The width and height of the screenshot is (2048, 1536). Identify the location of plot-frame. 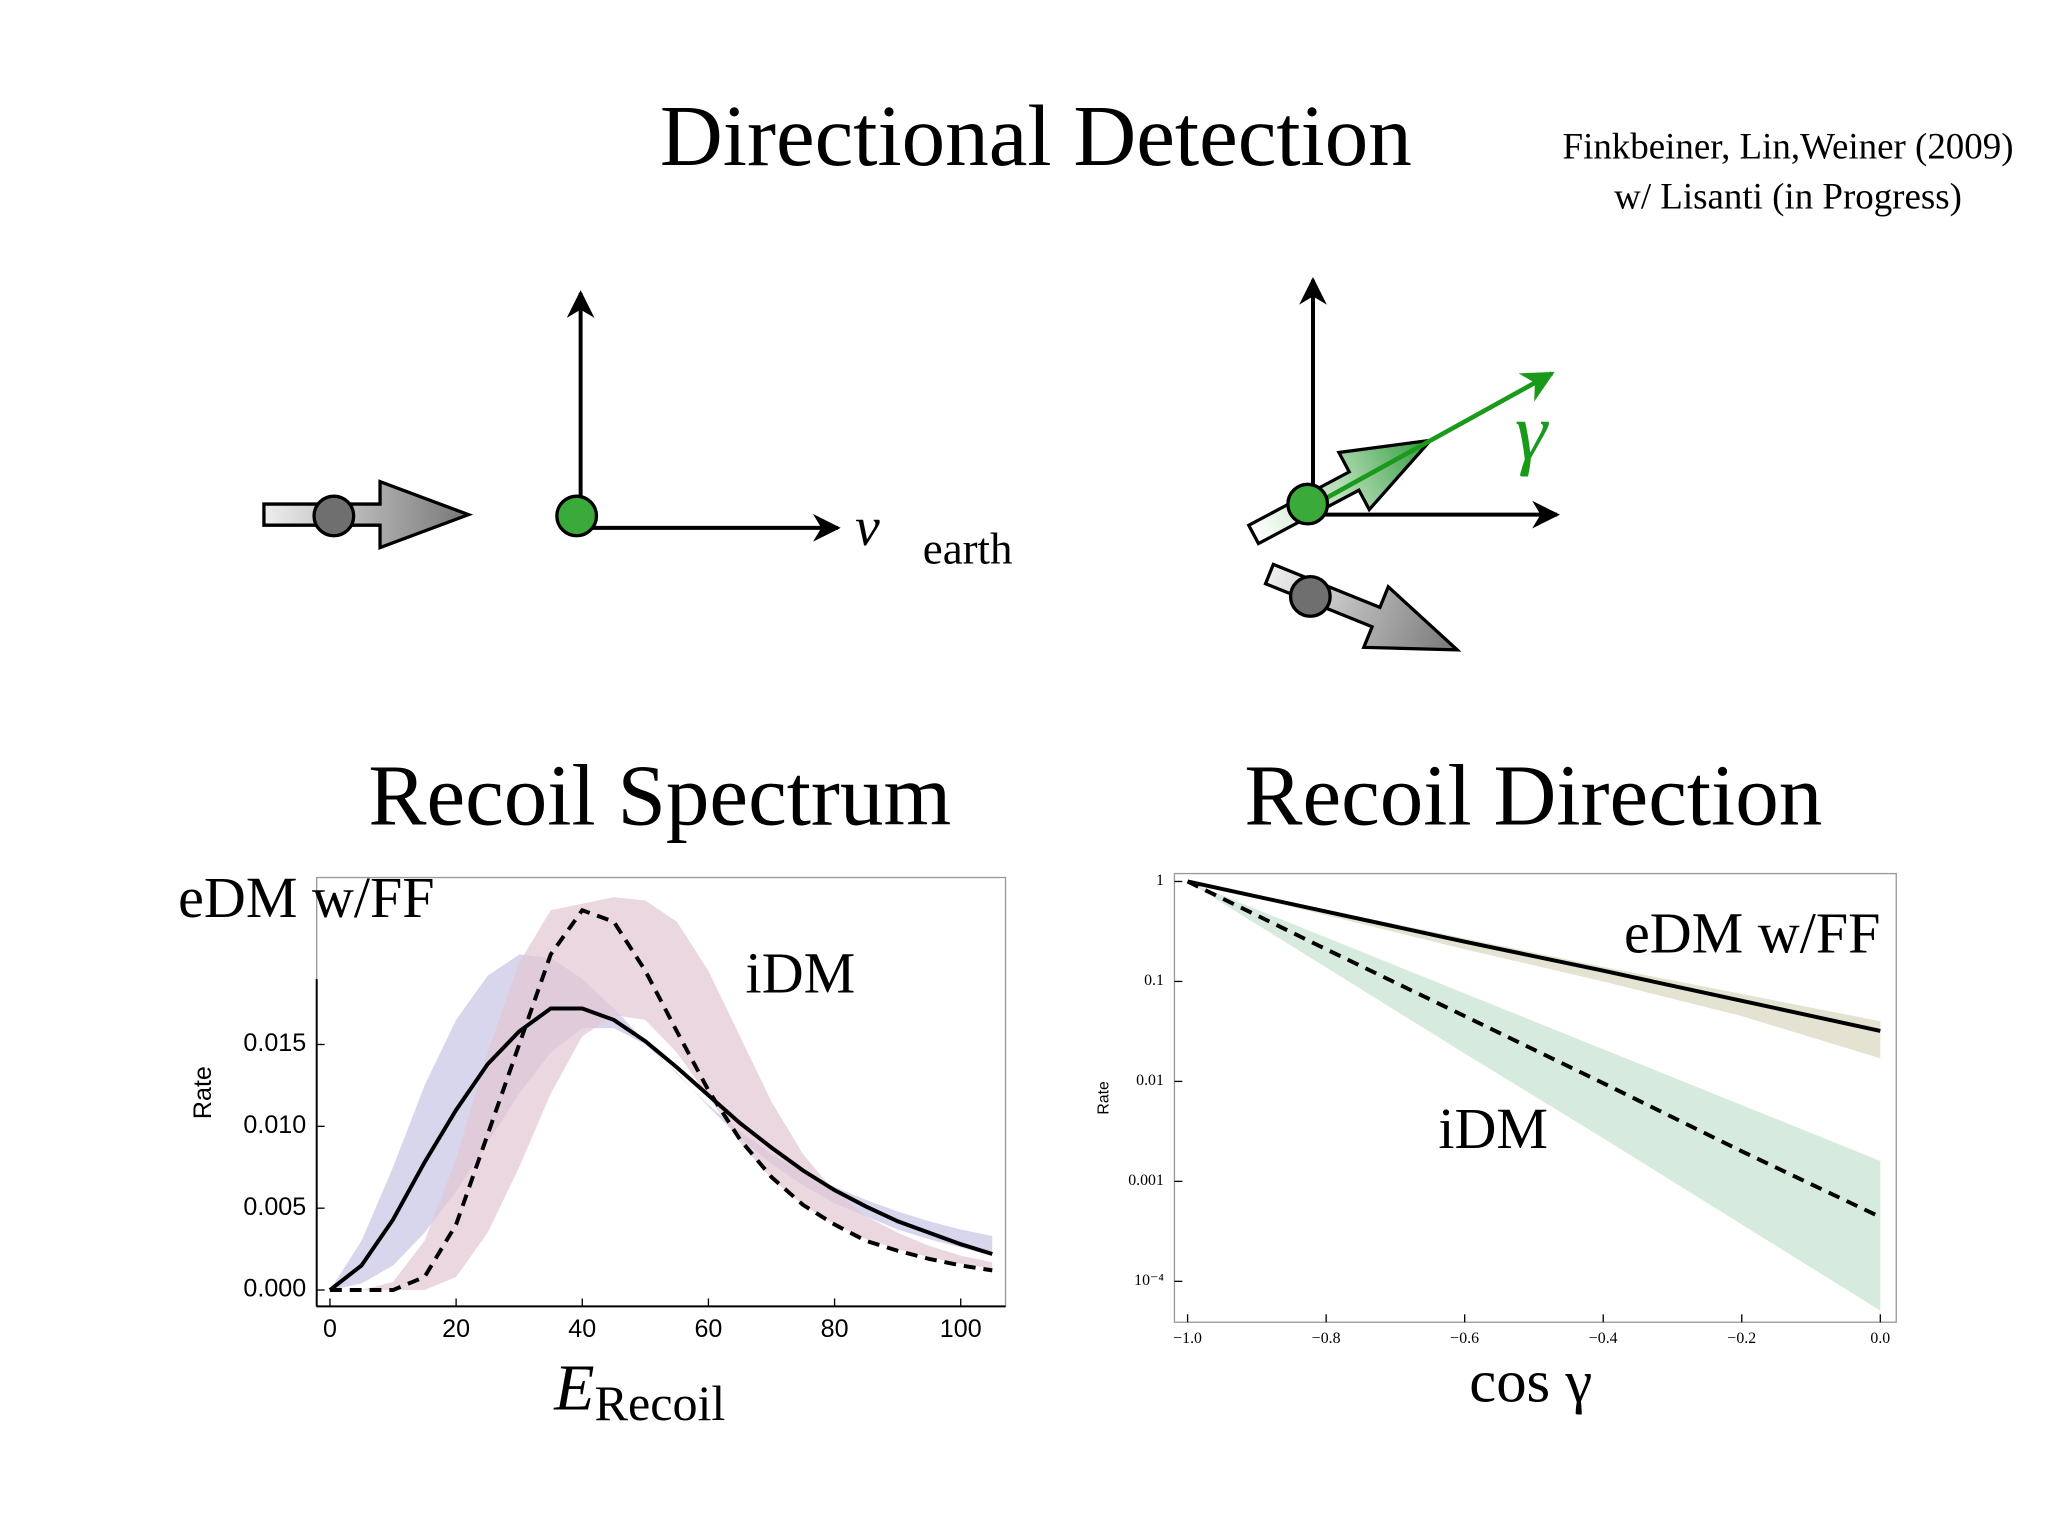
(1535, 1097).